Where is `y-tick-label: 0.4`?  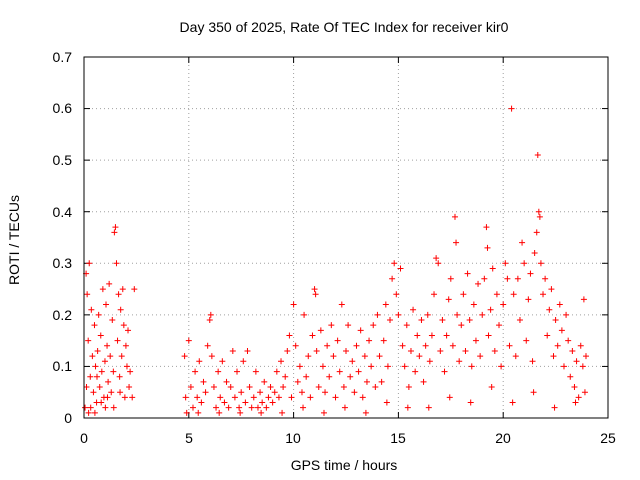
y-tick-label: 0.4 is located at coordinates (63, 212).